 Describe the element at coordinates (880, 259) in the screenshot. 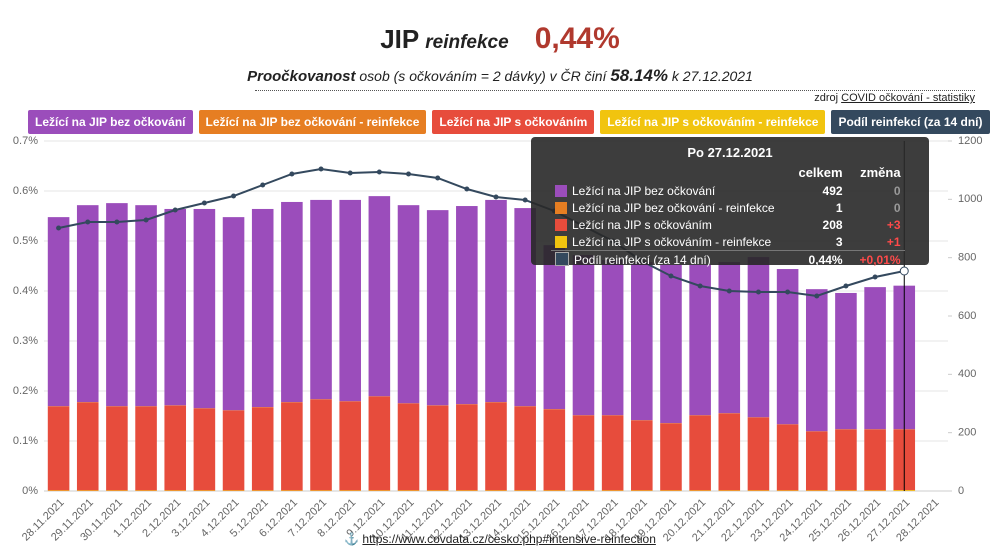

I see `tooltip-change: +0,01%` at that location.